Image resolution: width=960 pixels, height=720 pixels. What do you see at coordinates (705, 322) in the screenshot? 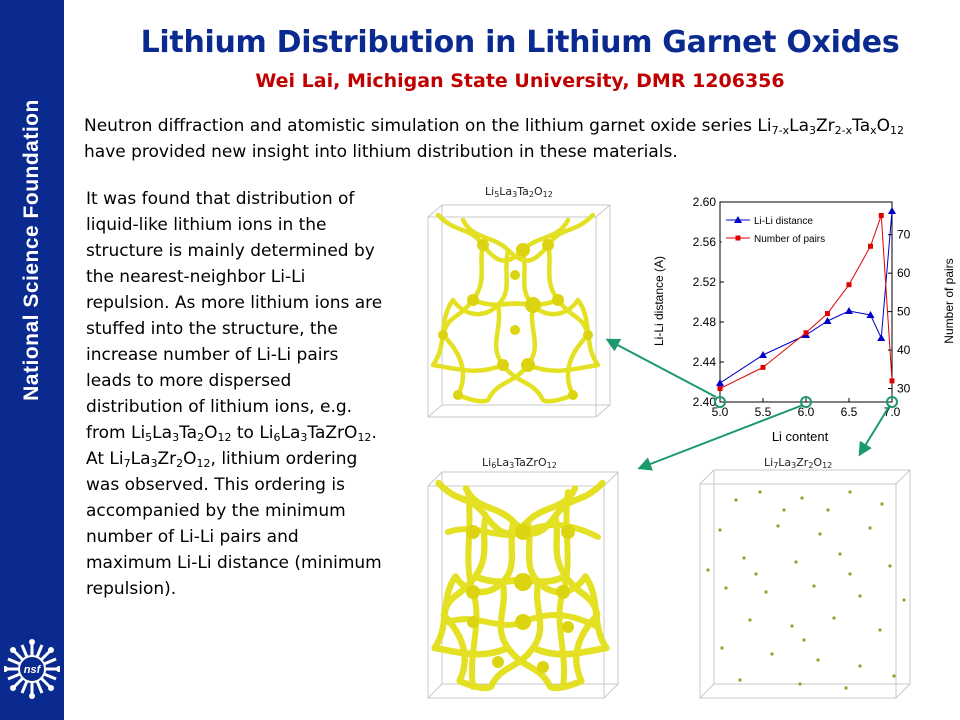
I see `y-tick-label: 2.48` at bounding box center [705, 322].